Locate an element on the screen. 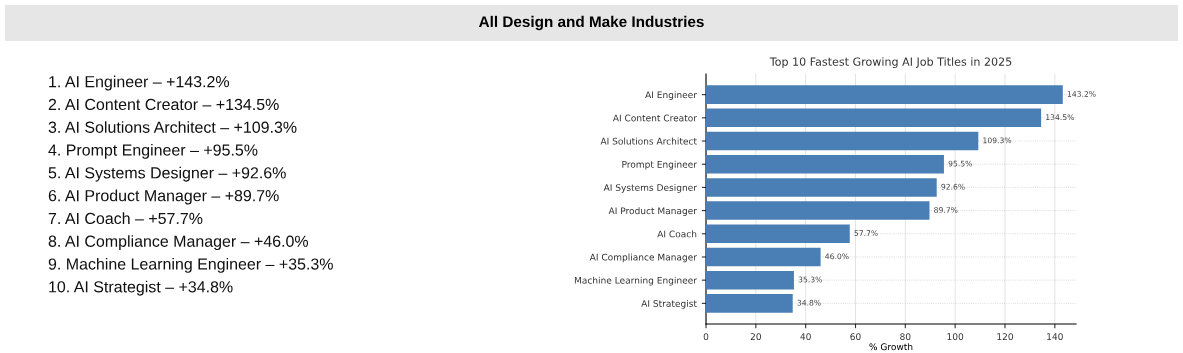 The height and width of the screenshot is (353, 1183). text: 2. AI Content Creator – +134.5% is located at coordinates (163, 104).